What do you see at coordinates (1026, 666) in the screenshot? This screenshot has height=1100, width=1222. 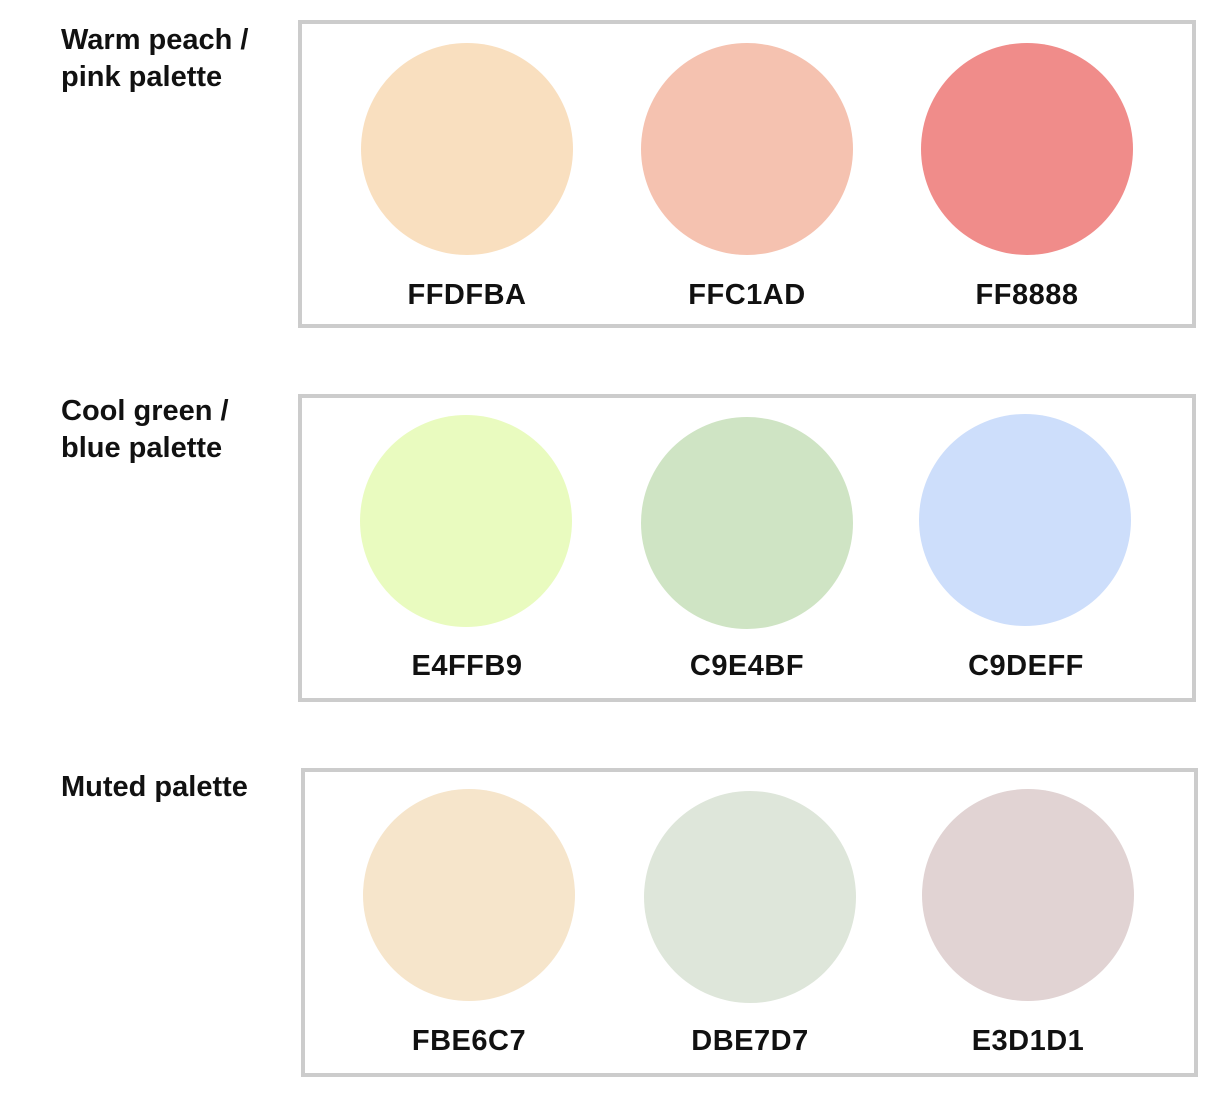 I see `hex-code-label: C9DEFF` at bounding box center [1026, 666].